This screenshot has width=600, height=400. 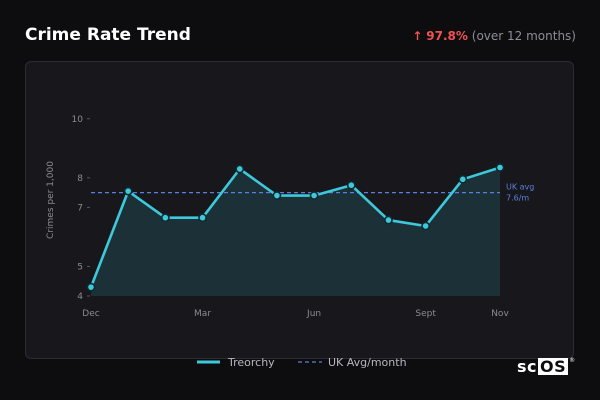 What do you see at coordinates (367, 362) in the screenshot?
I see `legend-reference-label: UK Avg/month` at bounding box center [367, 362].